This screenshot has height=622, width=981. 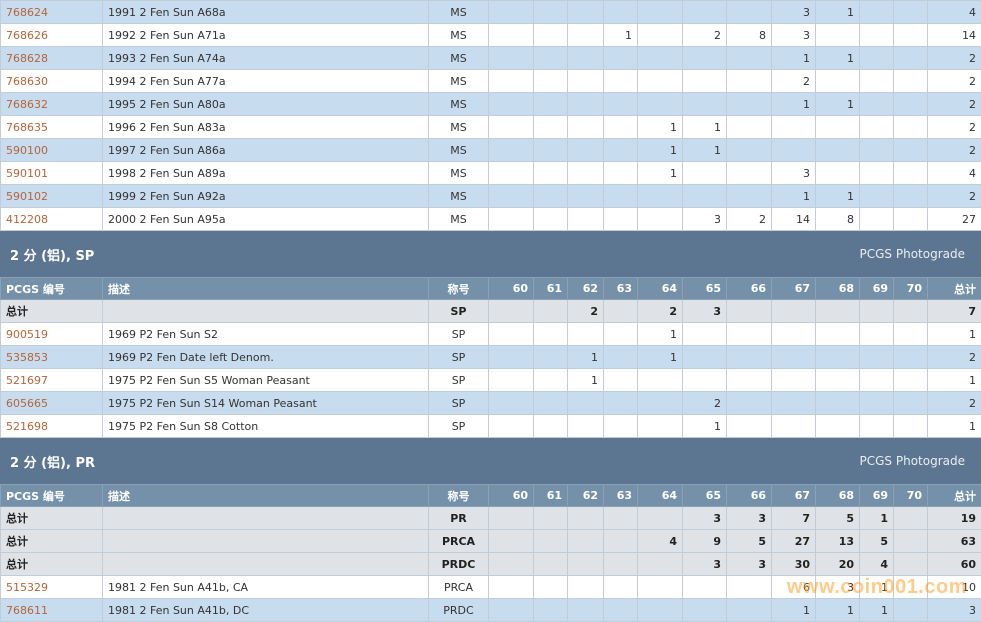 What do you see at coordinates (52, 518) in the screenshot?
I see `total-label: 总计` at bounding box center [52, 518].